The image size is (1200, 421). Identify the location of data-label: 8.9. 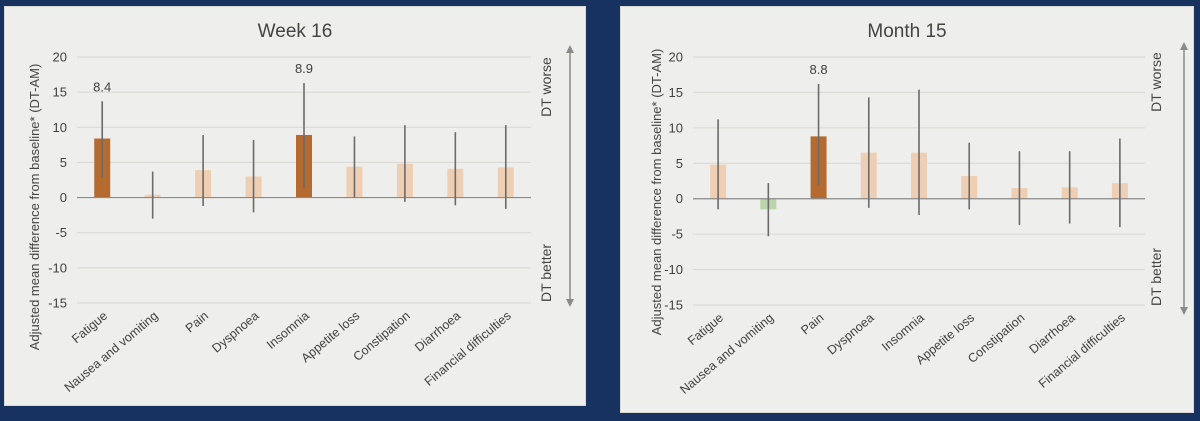
(304, 68).